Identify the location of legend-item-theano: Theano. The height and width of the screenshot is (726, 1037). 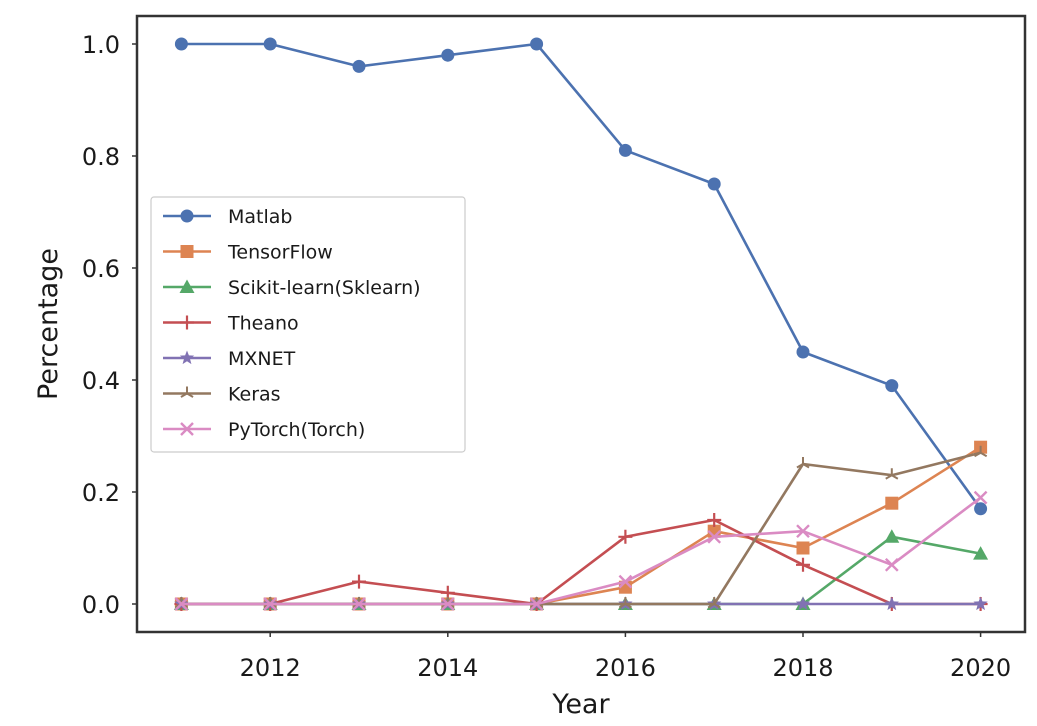
(231, 324).